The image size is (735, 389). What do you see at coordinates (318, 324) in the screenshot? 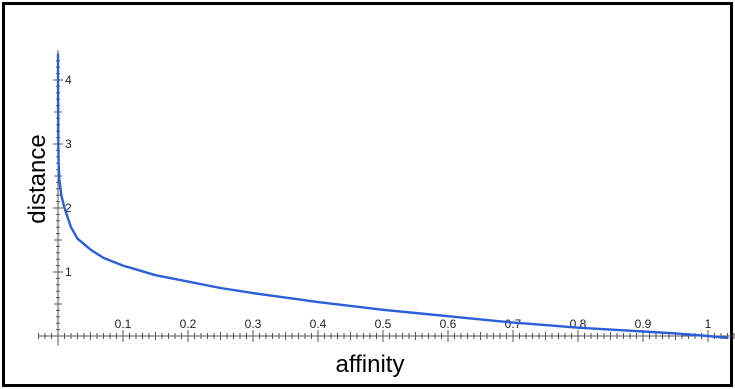
I see `x-tick-label: 0.4` at bounding box center [318, 324].